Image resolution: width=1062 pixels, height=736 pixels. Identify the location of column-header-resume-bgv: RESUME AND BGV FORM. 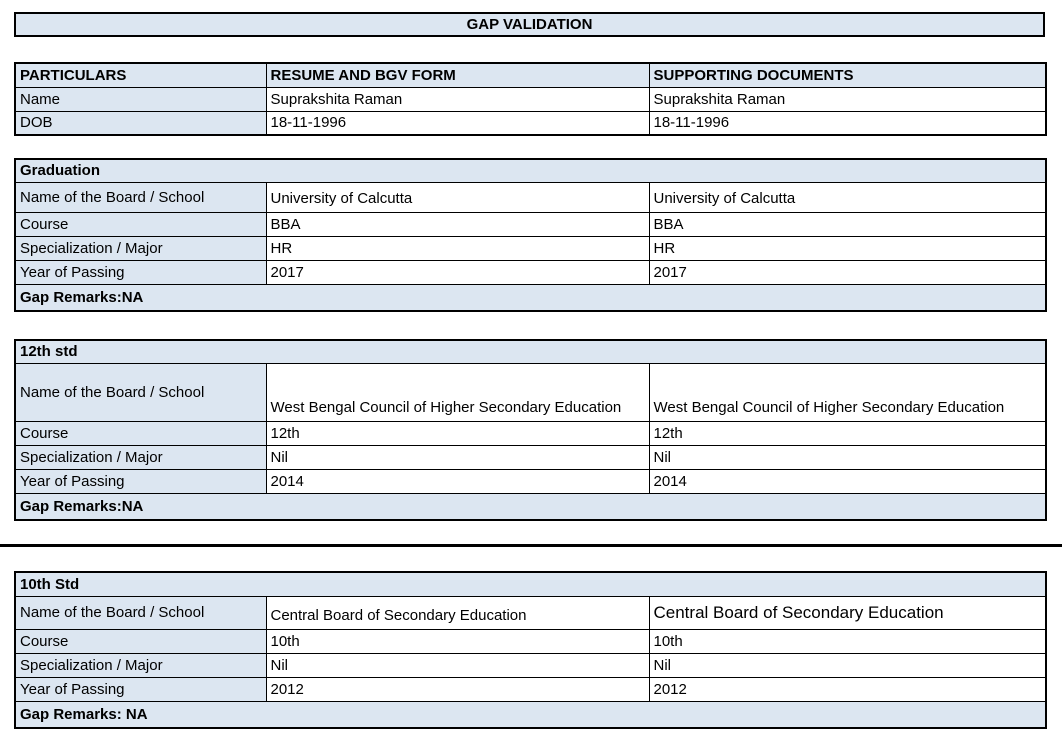
(457, 75).